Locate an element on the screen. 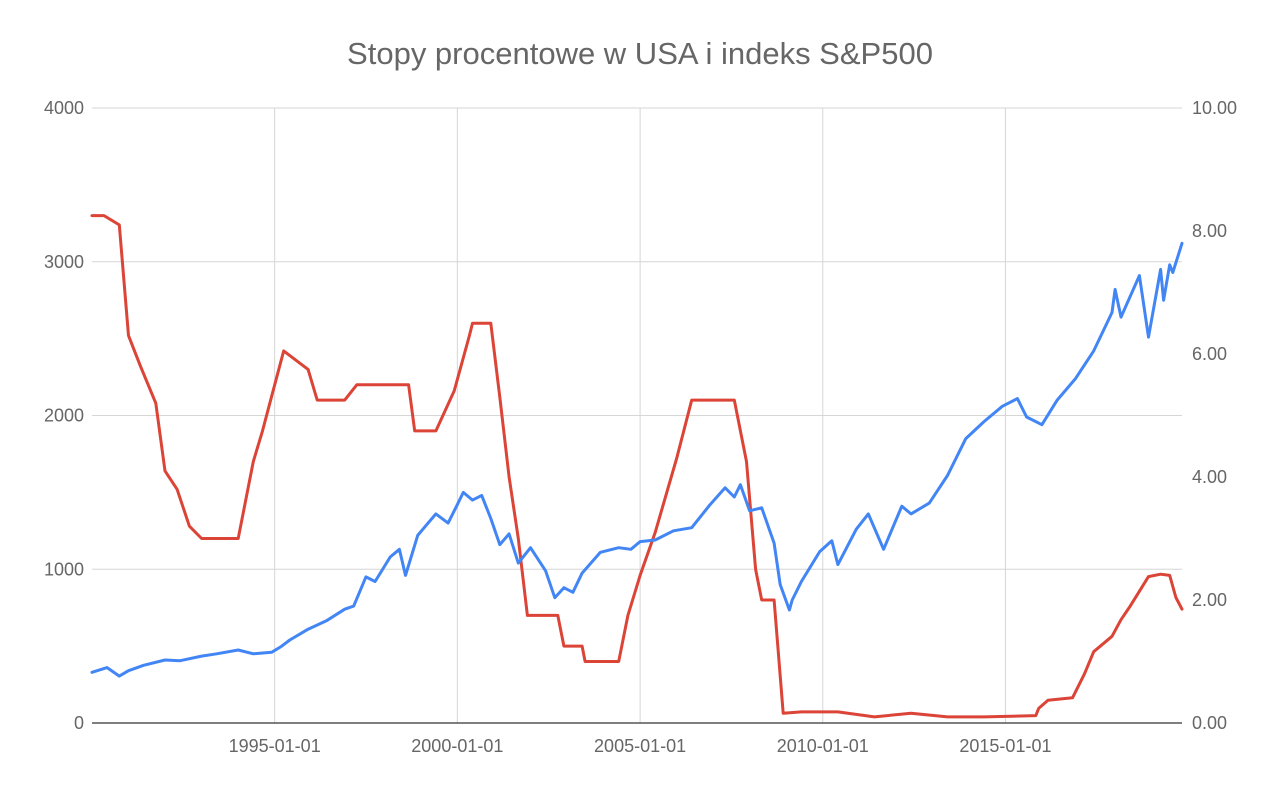  y-axis-left: 0 1000 2000 3000 4000 is located at coordinates (64, 415).